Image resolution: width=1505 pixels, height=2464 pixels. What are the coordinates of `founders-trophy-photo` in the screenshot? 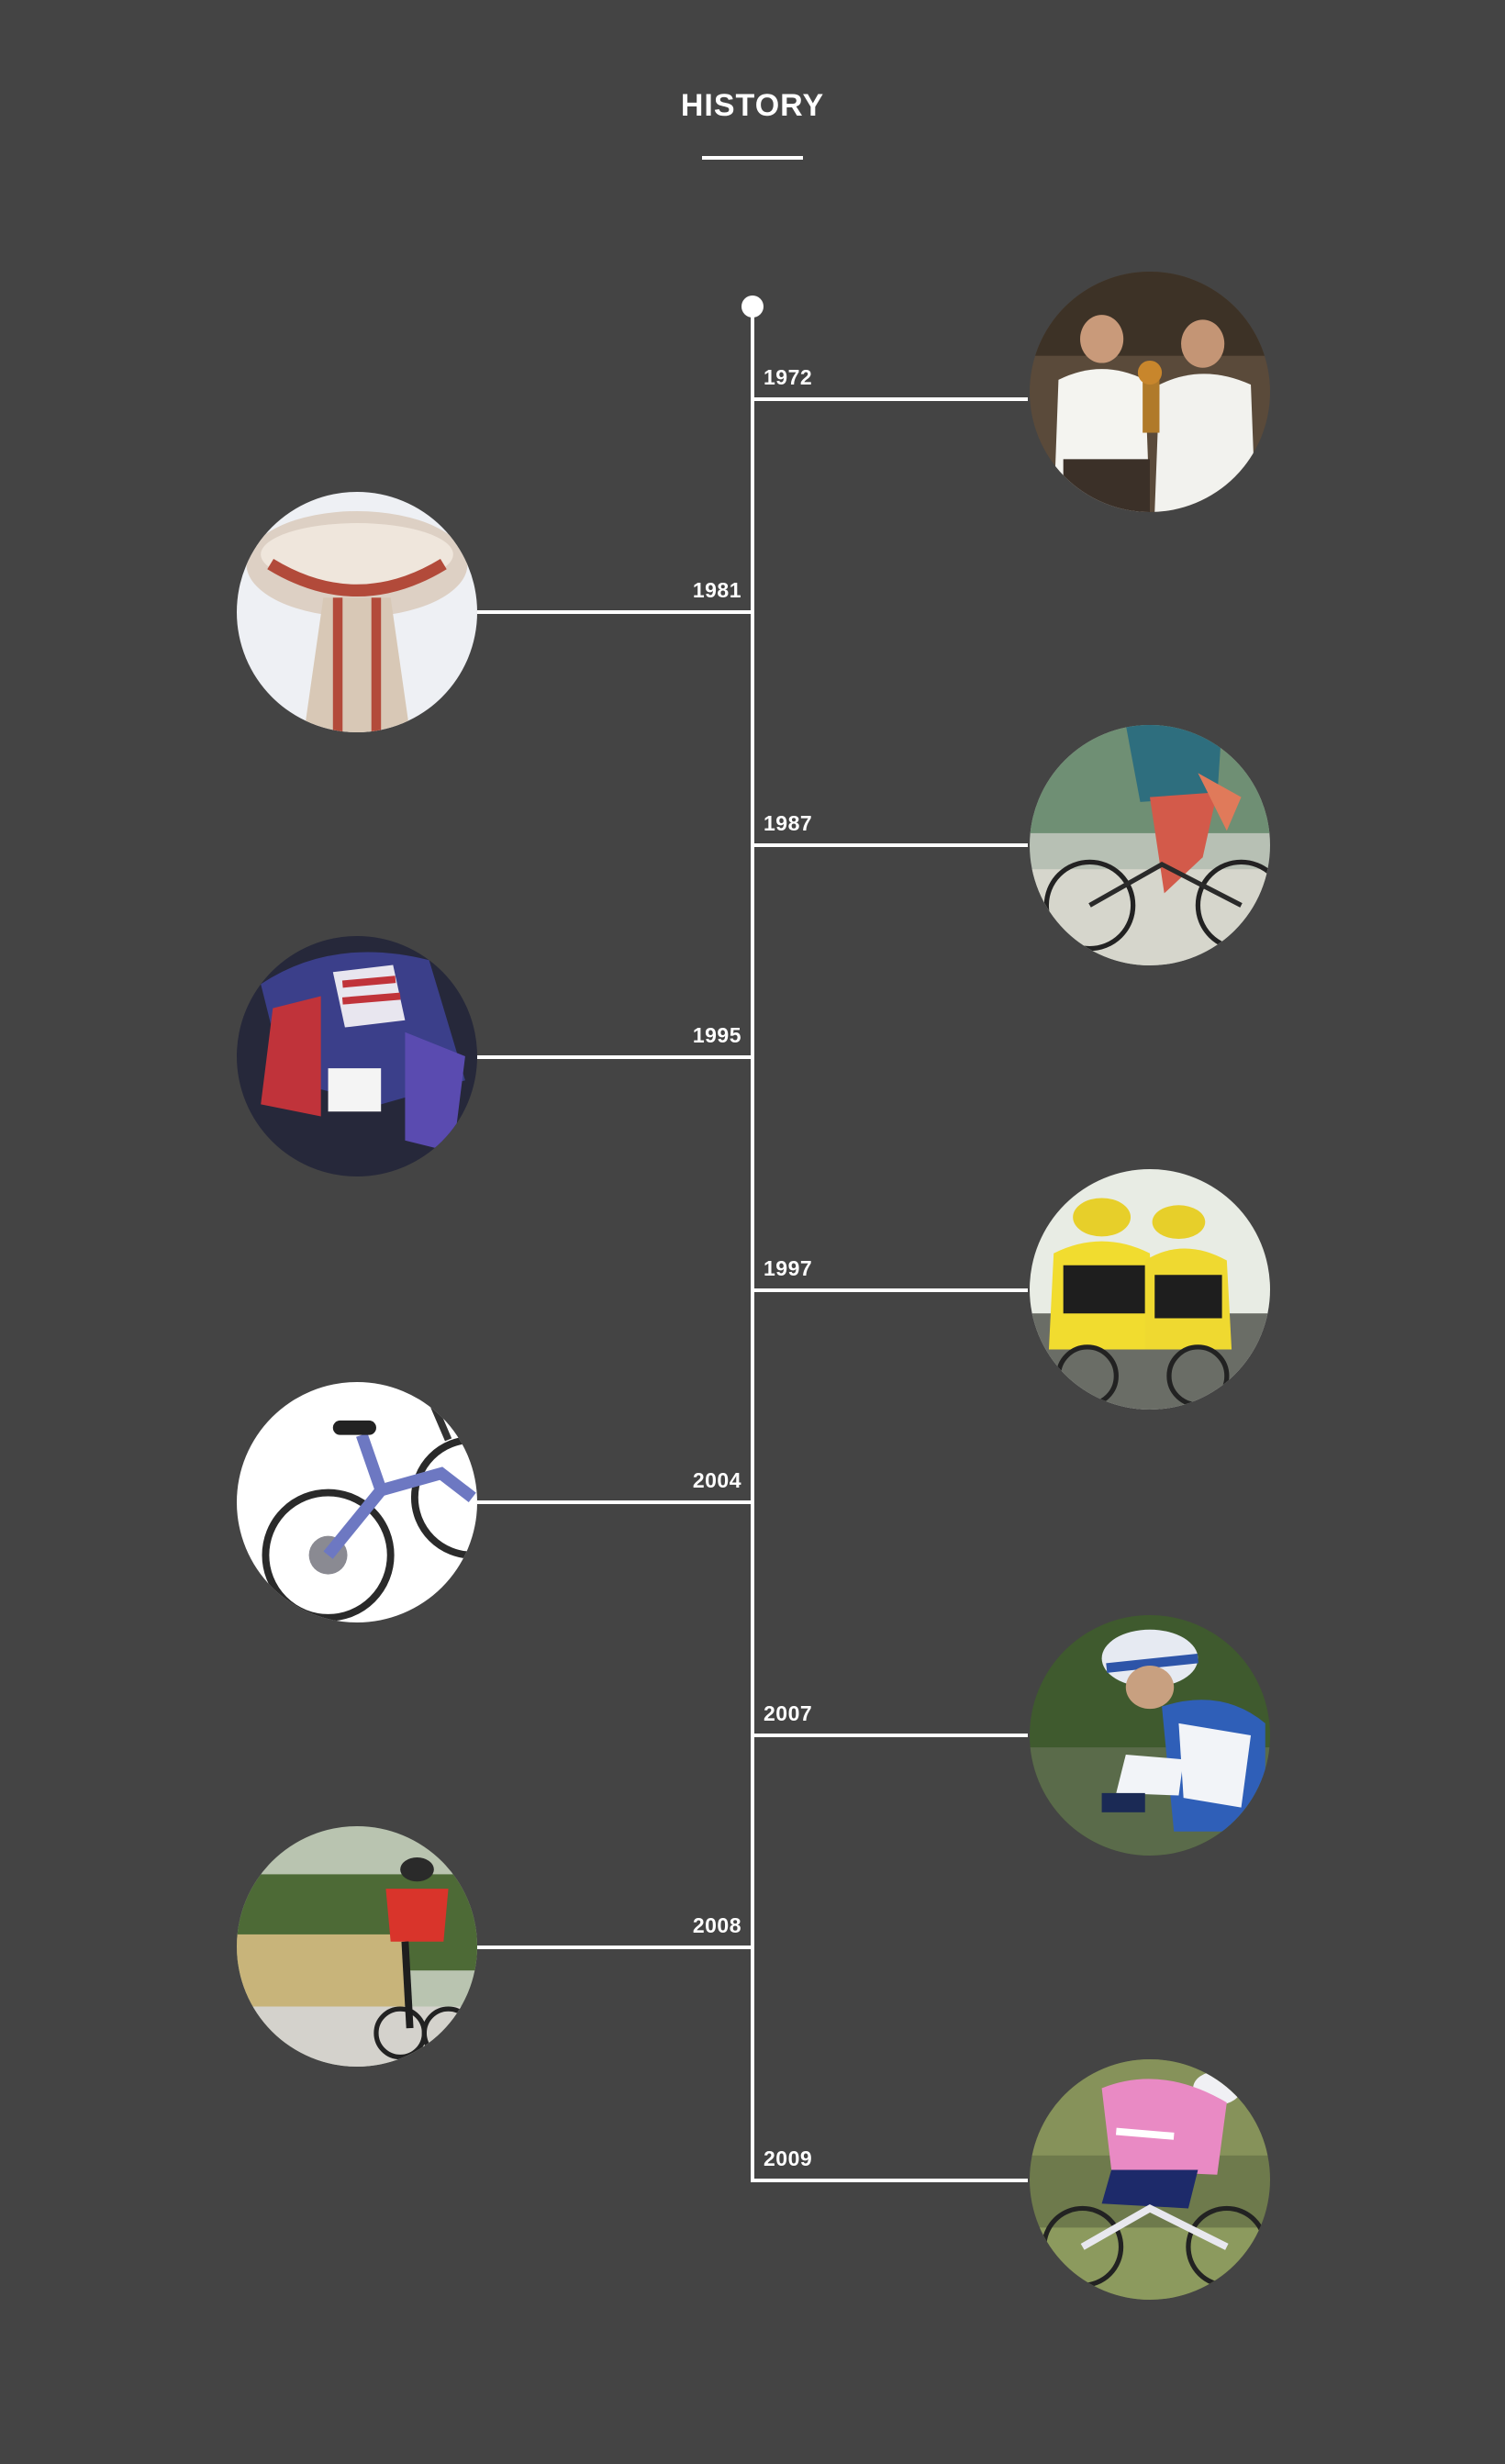 It's located at (1150, 392).